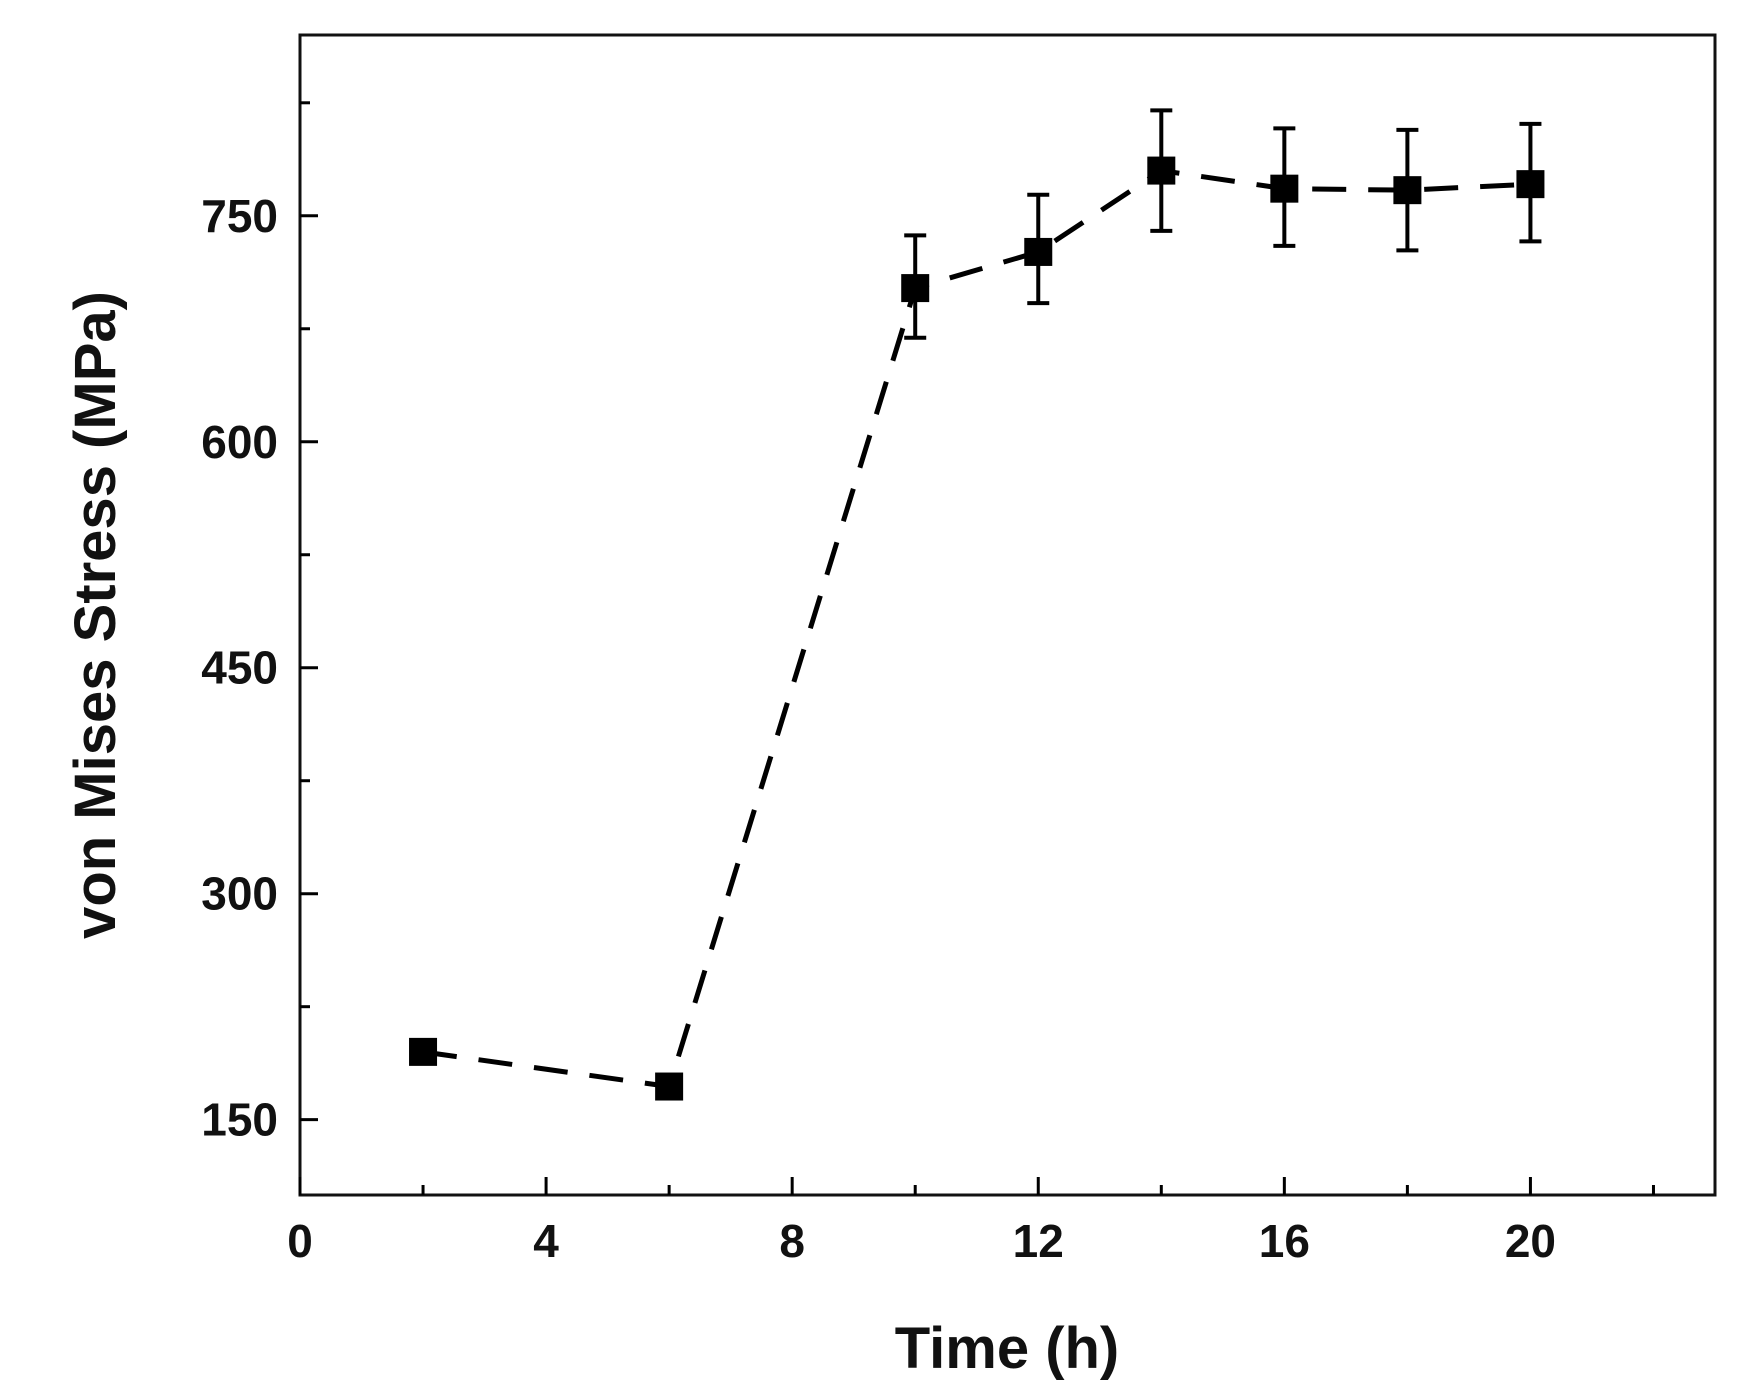 This screenshot has width=1740, height=1400. Describe the element at coordinates (1223, 224) in the screenshot. I see `error-bars-group` at that location.